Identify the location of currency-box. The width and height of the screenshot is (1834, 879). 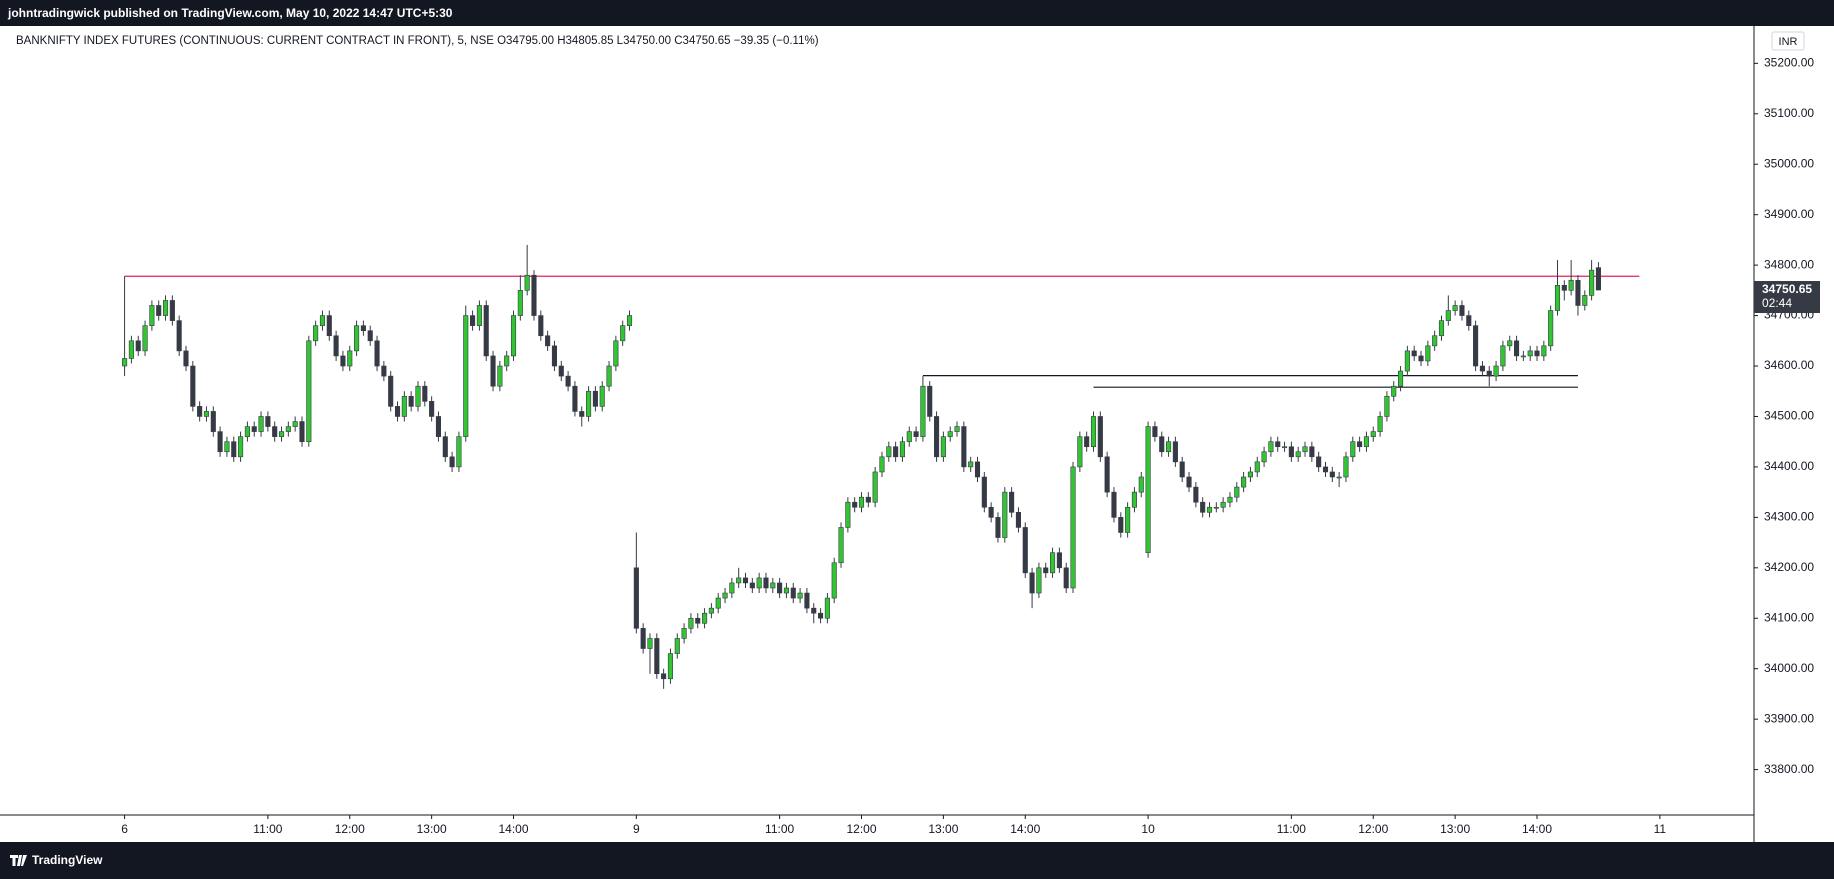
(1788, 41).